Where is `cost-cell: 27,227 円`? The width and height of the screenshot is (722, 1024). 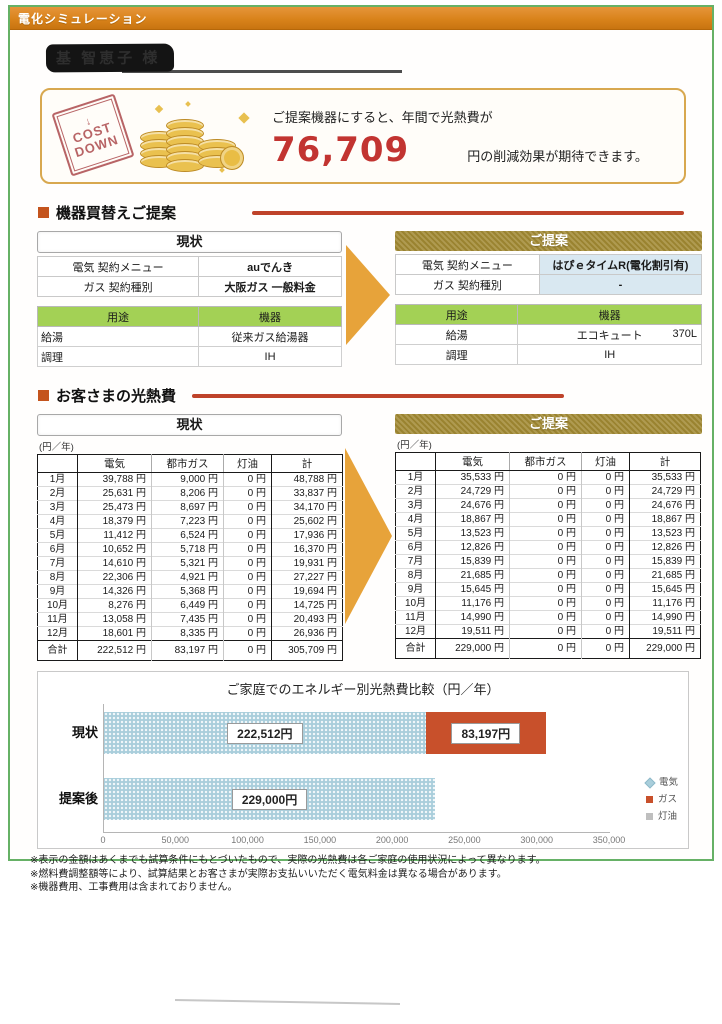 cost-cell: 27,227 円 is located at coordinates (307, 577).